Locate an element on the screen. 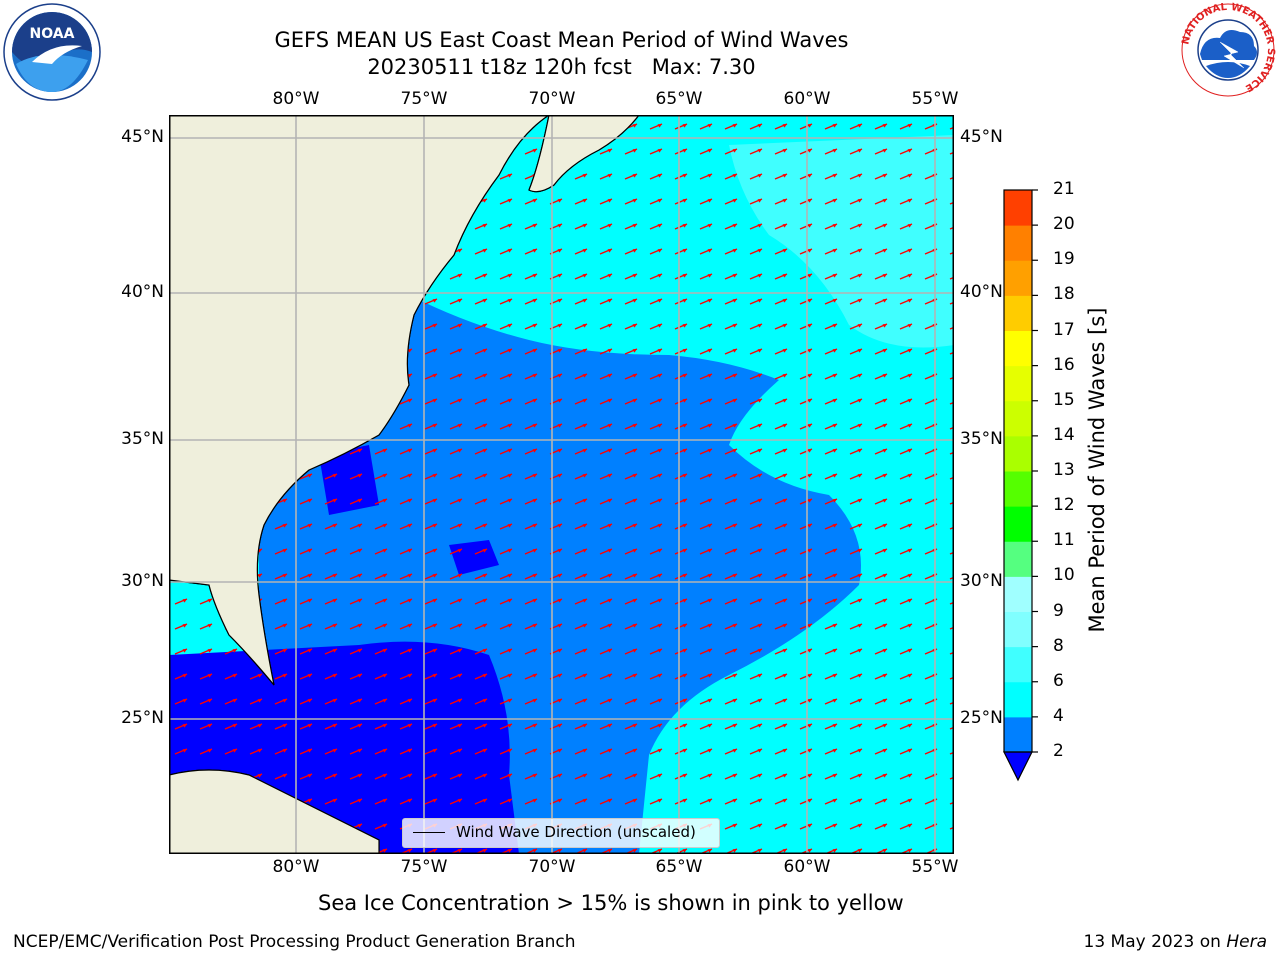 The height and width of the screenshot is (960, 1280). lat-label-right: 40°N is located at coordinates (981, 292).